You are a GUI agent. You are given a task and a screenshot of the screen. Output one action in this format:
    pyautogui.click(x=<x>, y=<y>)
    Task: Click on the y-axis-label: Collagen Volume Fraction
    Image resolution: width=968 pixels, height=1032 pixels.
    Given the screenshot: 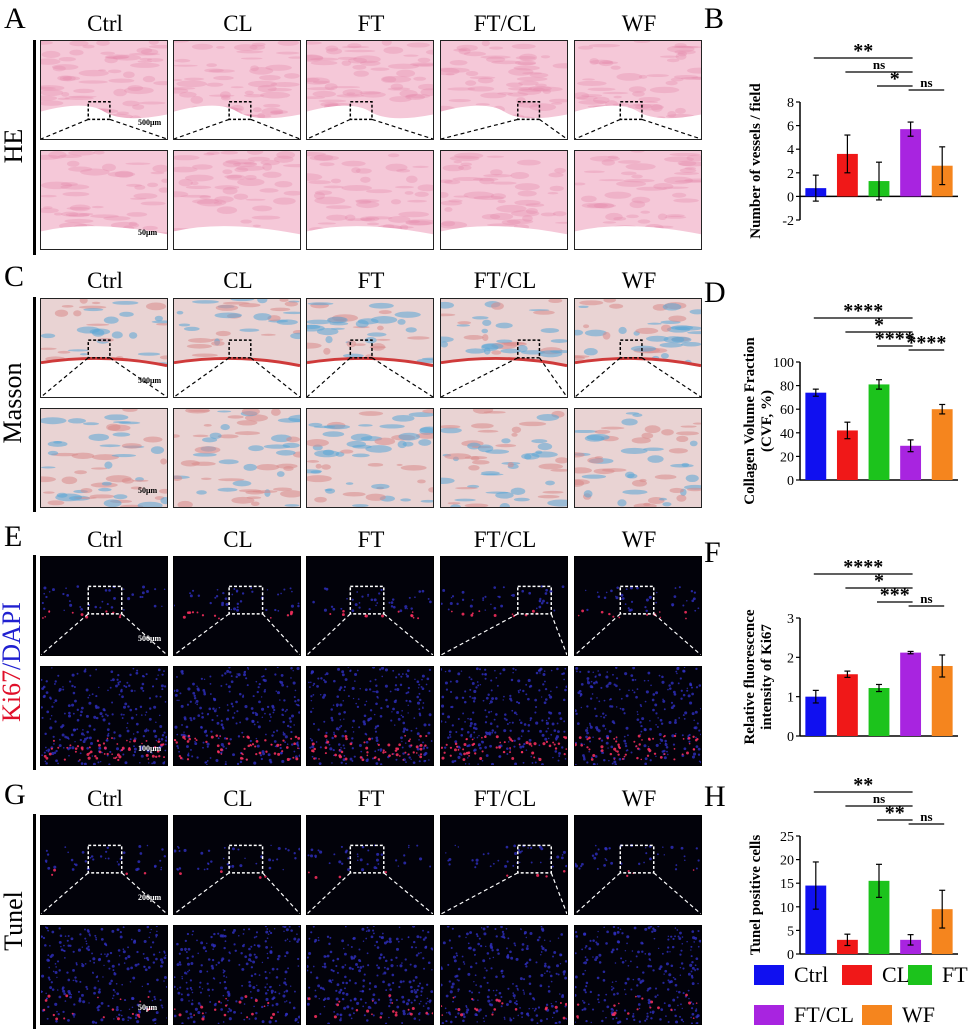 What is the action you would take?
    pyautogui.click(x=750, y=421)
    